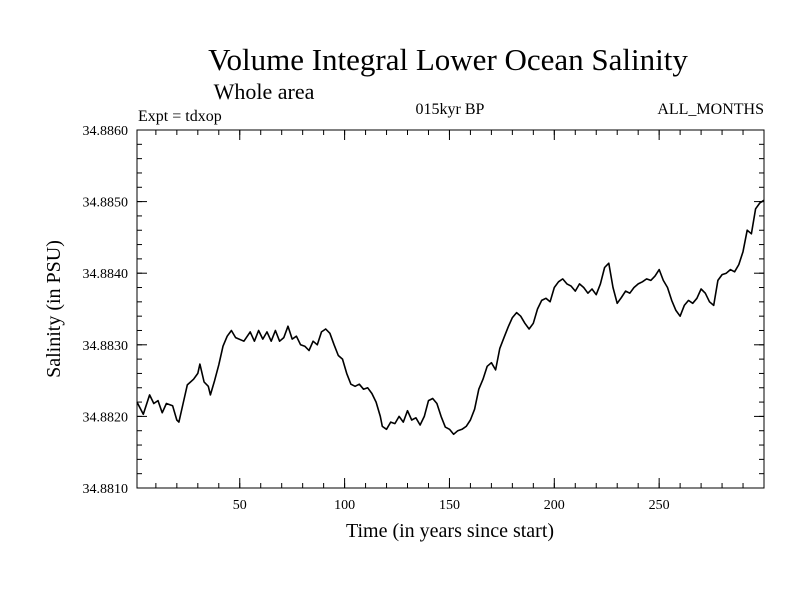 The image size is (800, 600). I want to click on x-tick-label: 200, so click(554, 505).